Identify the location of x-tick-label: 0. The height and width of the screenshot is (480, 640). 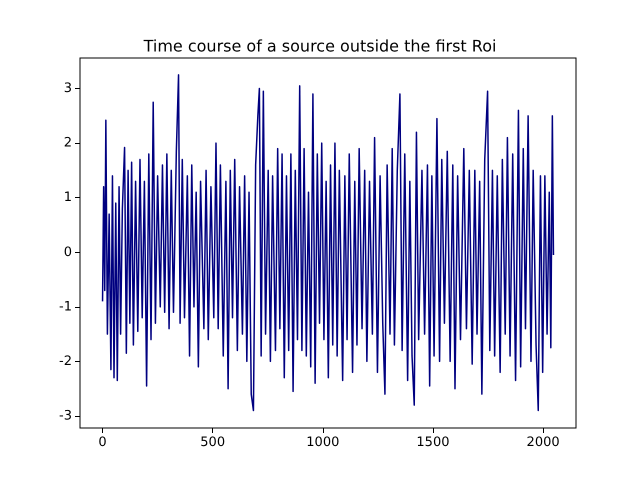
(102, 442).